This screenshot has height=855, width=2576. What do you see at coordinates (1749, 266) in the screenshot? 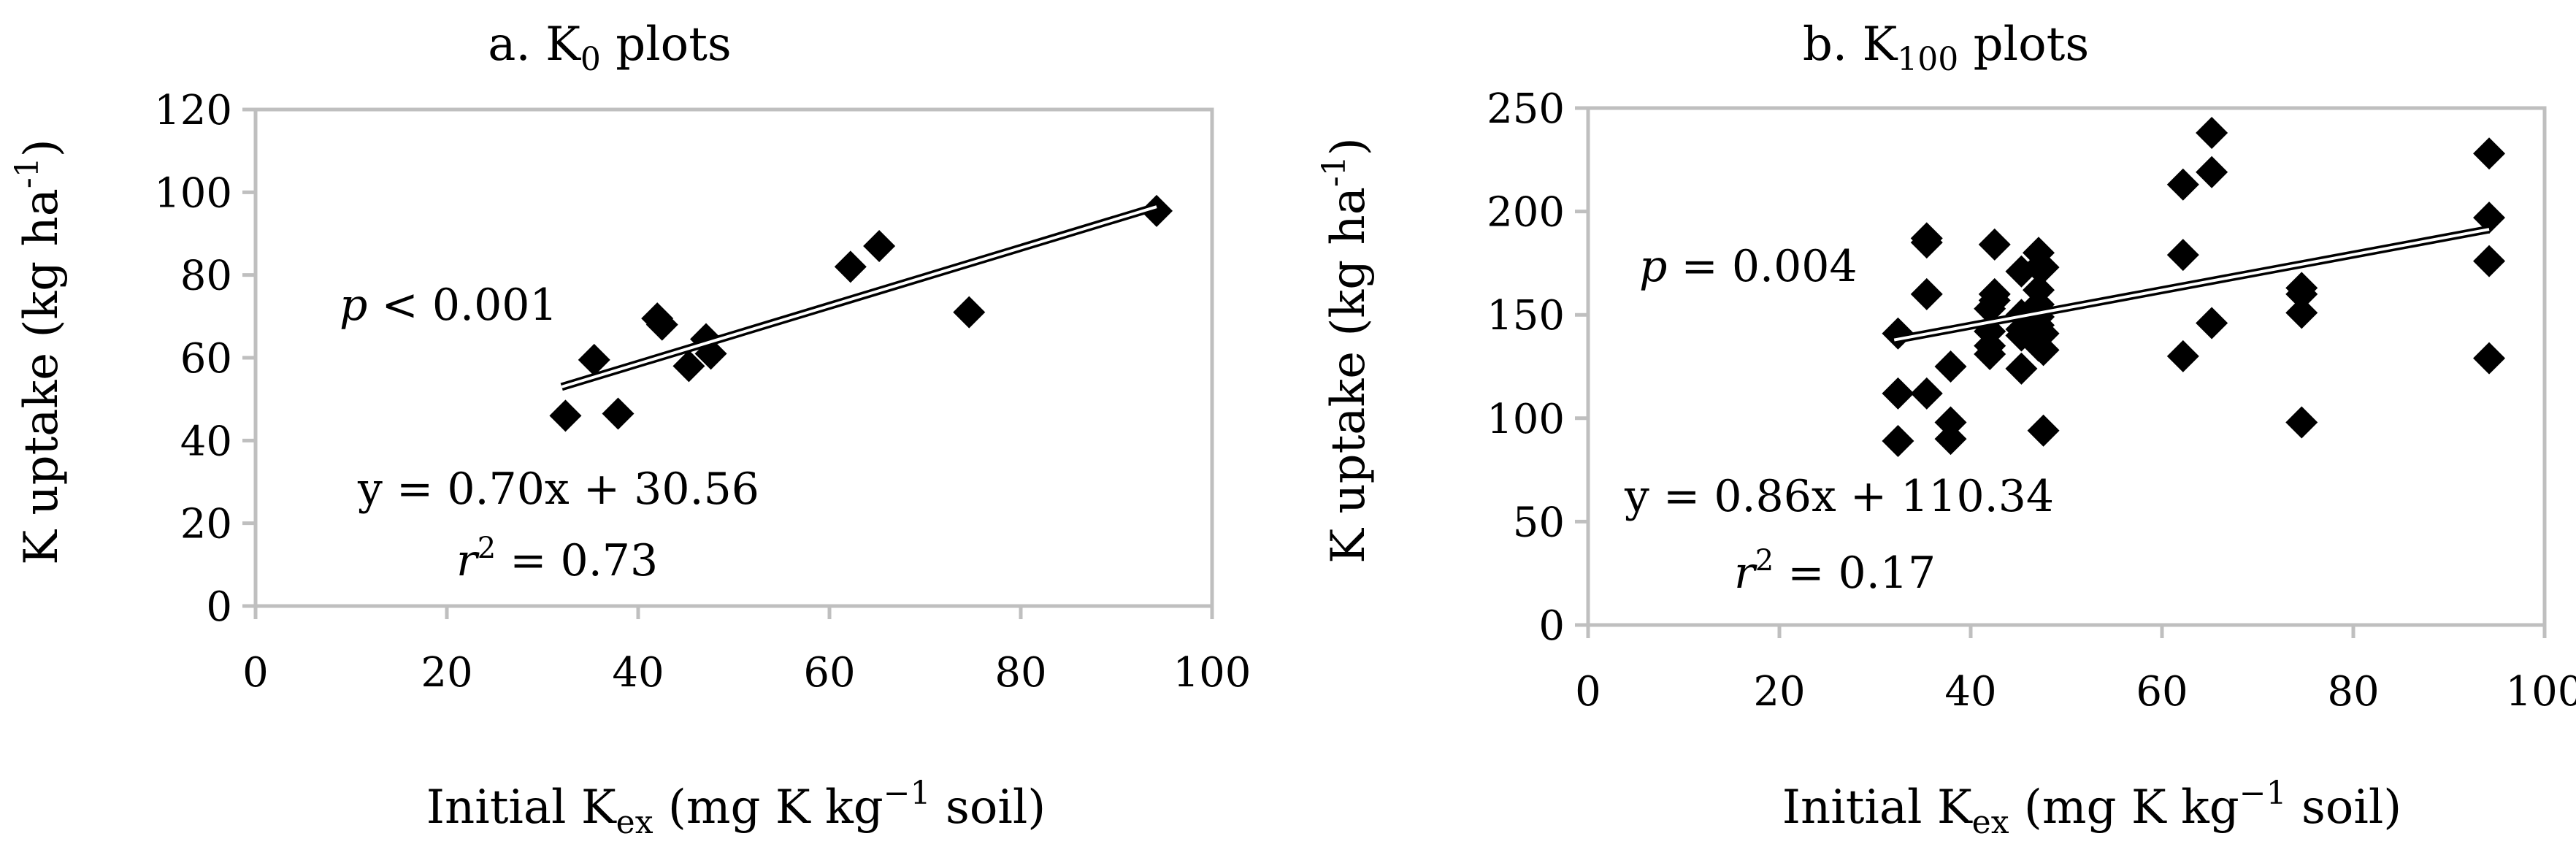
I see `p-value-annotation: p = 0.004` at bounding box center [1749, 266].